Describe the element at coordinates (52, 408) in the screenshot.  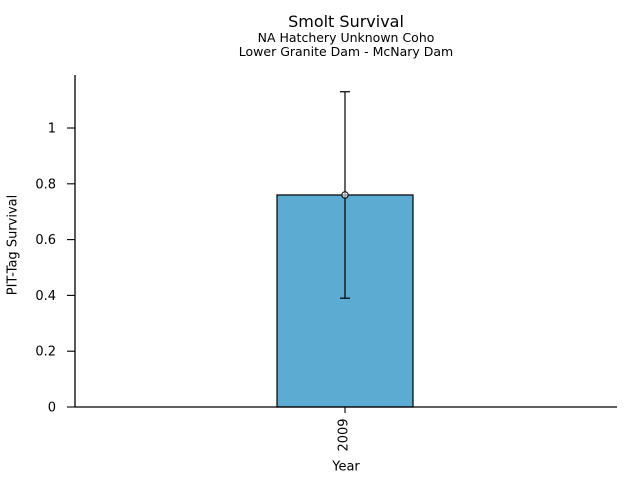
I see `y-tick-label: 0` at that location.